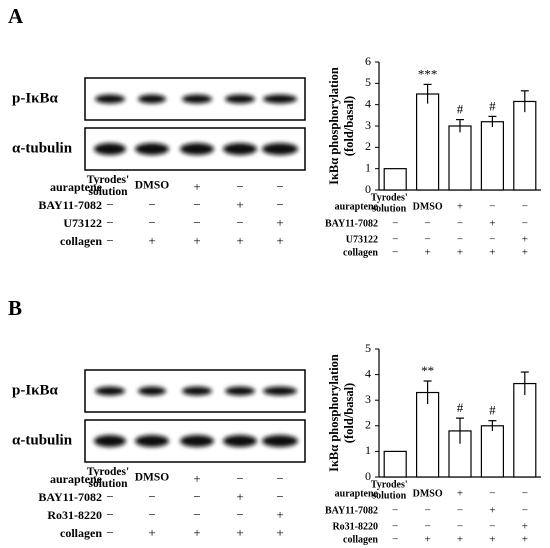  Describe the element at coordinates (42, 440) in the screenshot. I see `blot-label: α-tubulin` at that location.